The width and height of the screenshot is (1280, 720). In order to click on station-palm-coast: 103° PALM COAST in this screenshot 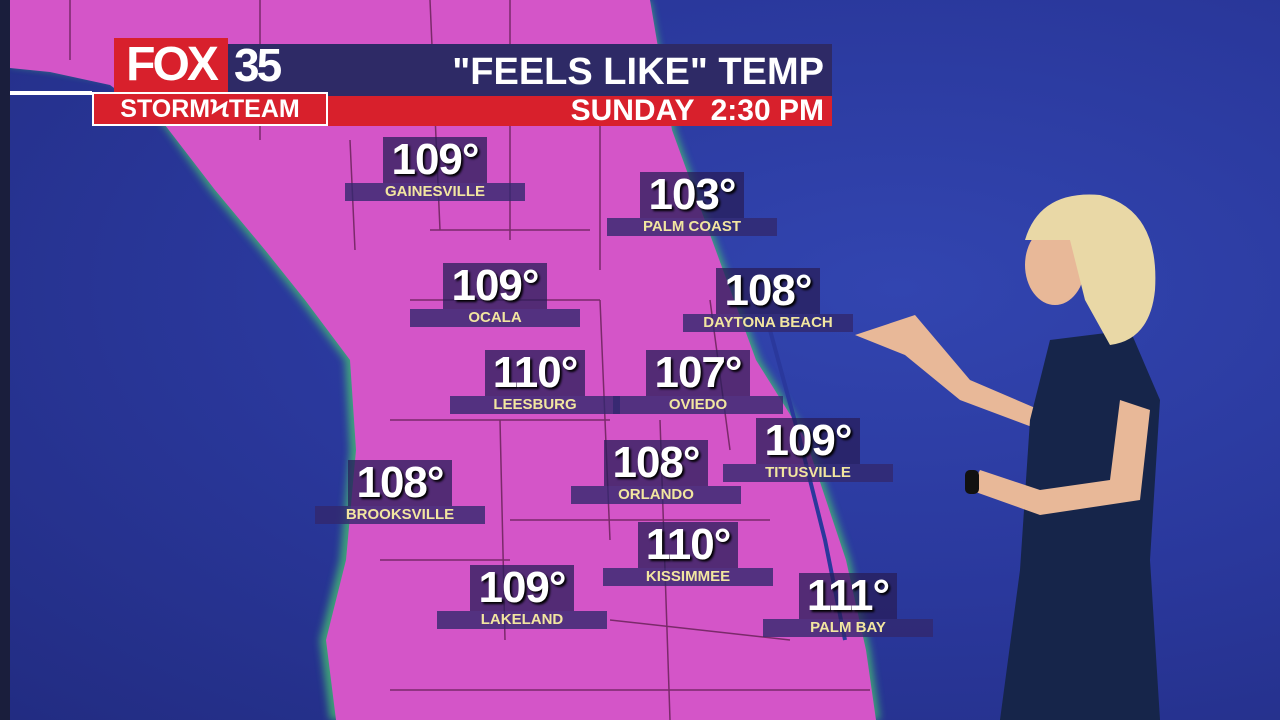, I will do `click(692, 204)`.